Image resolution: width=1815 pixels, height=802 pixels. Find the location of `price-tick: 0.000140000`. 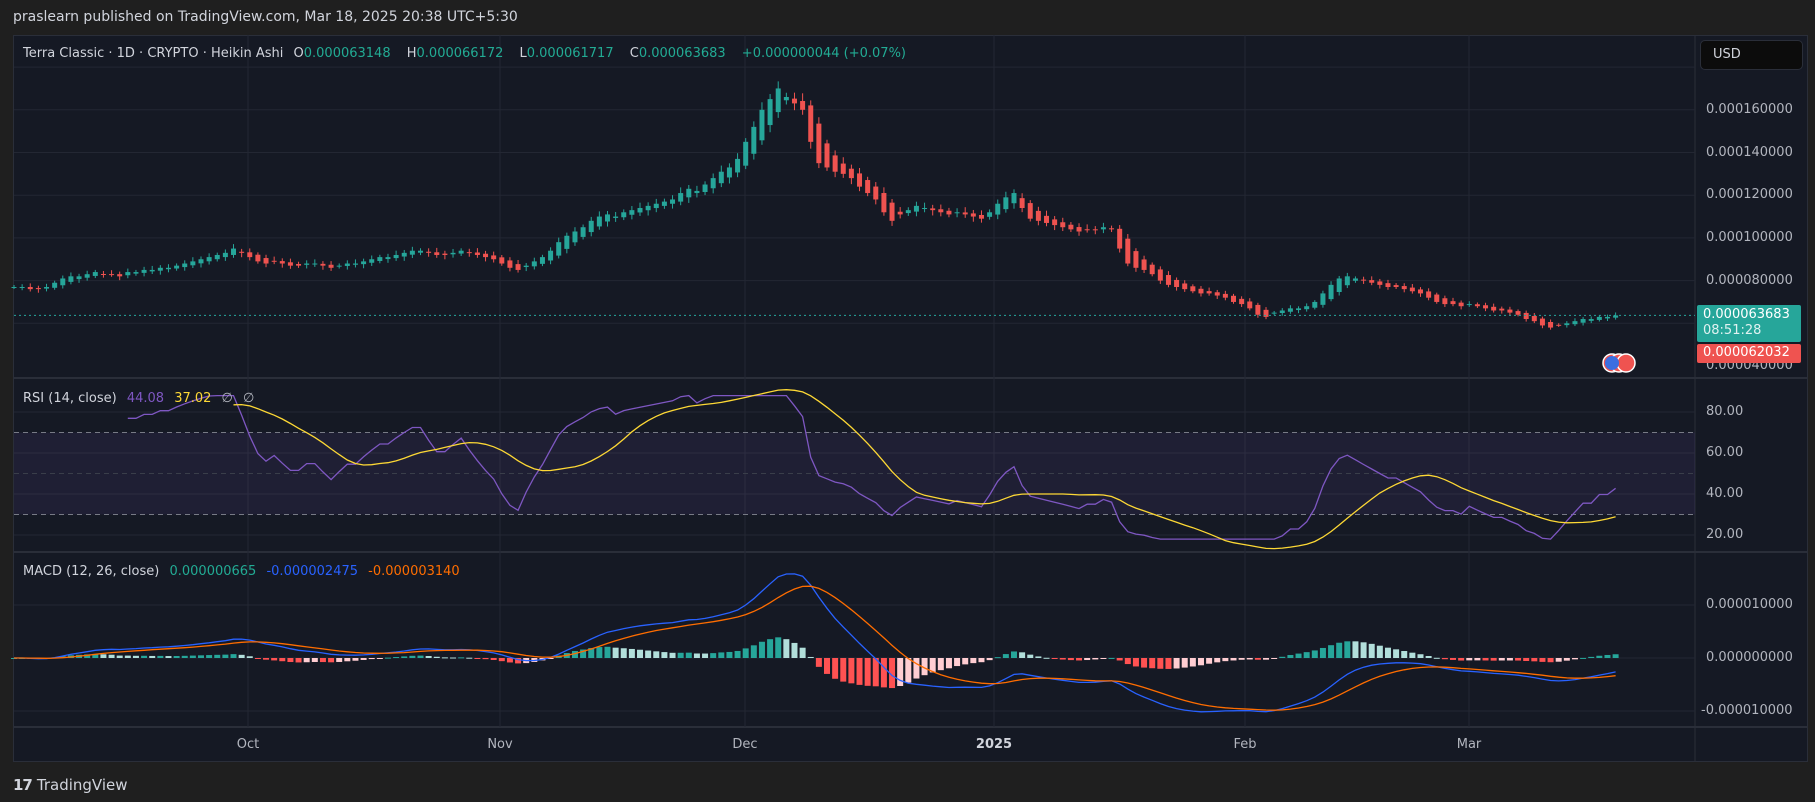

price-tick: 0.000140000 is located at coordinates (1749, 152).